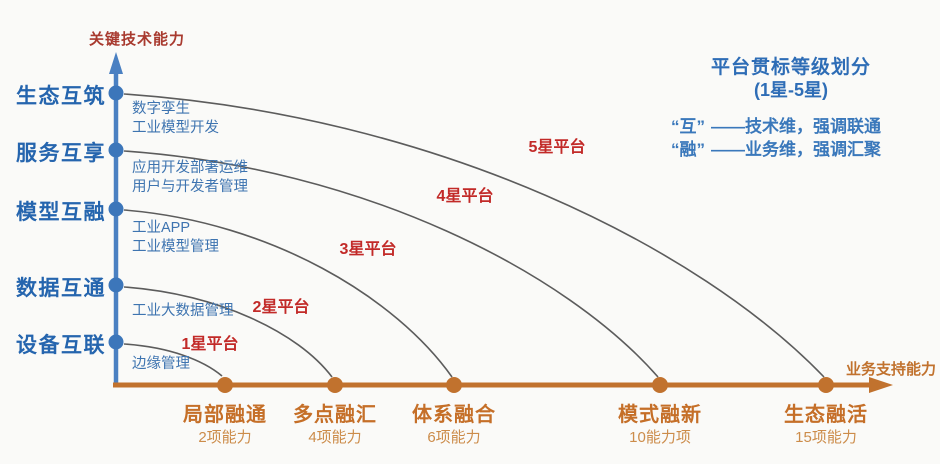 The width and height of the screenshot is (940, 464). What do you see at coordinates (826, 437) in the screenshot?
I see `x-stage-sub-5: 15项能力` at bounding box center [826, 437].